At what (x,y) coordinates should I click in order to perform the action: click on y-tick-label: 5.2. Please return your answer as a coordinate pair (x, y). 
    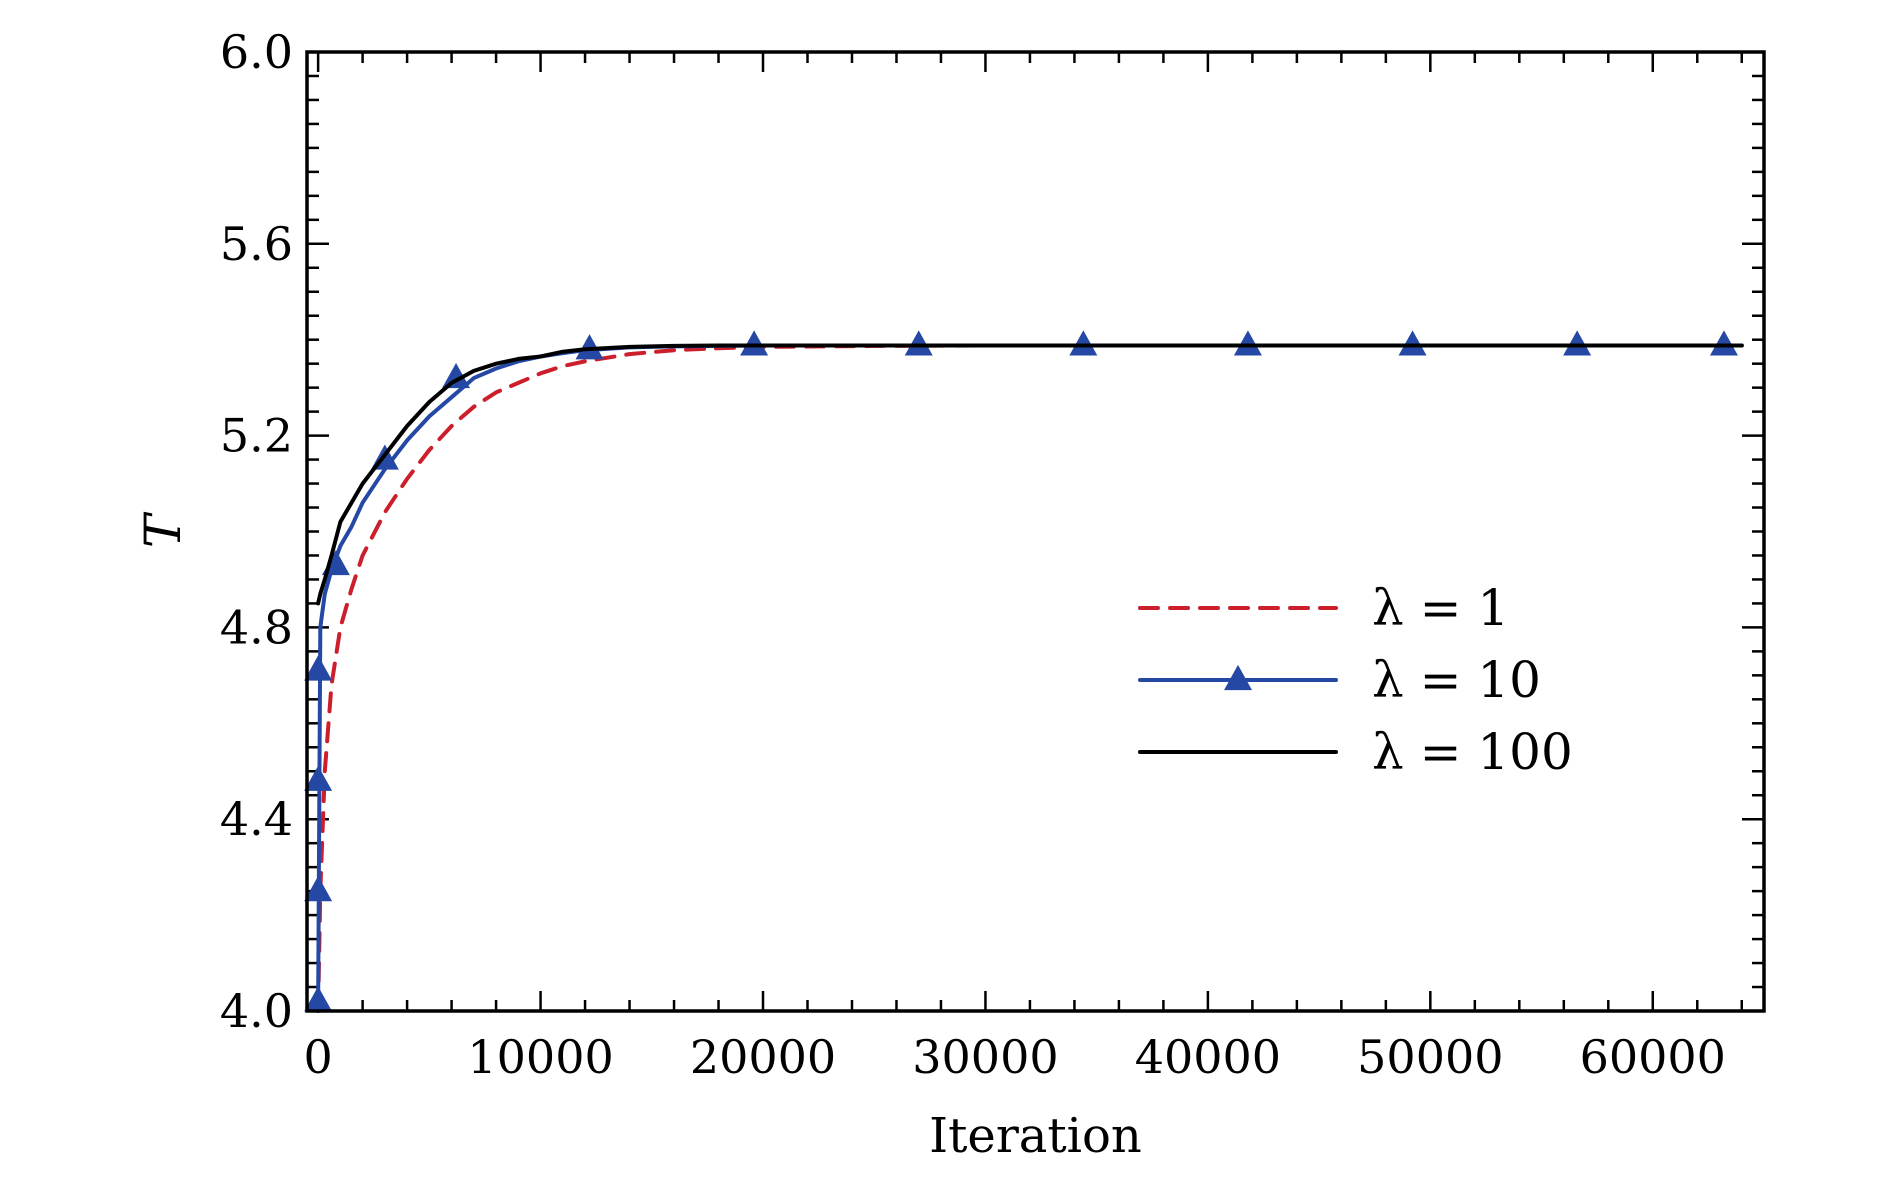
    Looking at the image, I should click on (256, 436).